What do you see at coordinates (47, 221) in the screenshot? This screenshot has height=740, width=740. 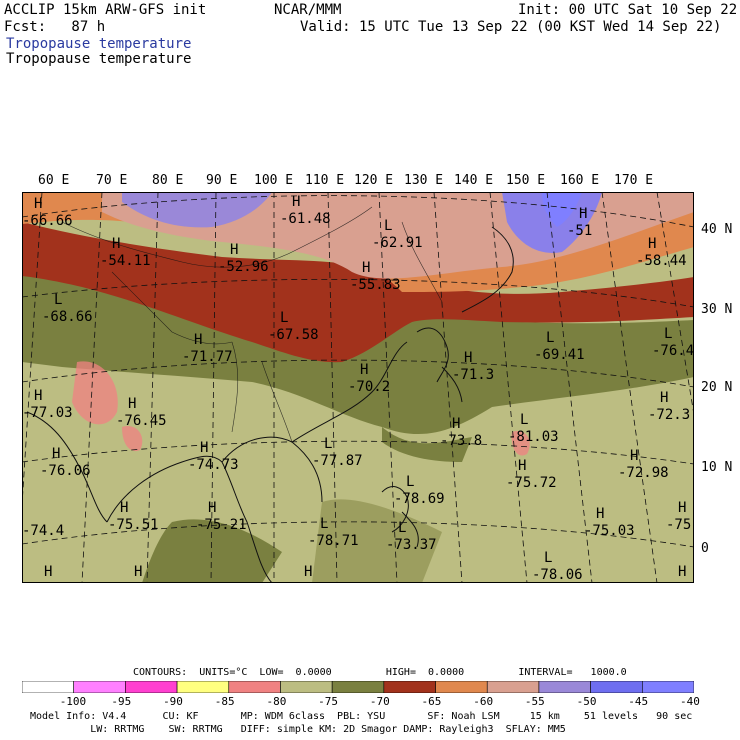 I see `extremum-value: -66.66` at bounding box center [47, 221].